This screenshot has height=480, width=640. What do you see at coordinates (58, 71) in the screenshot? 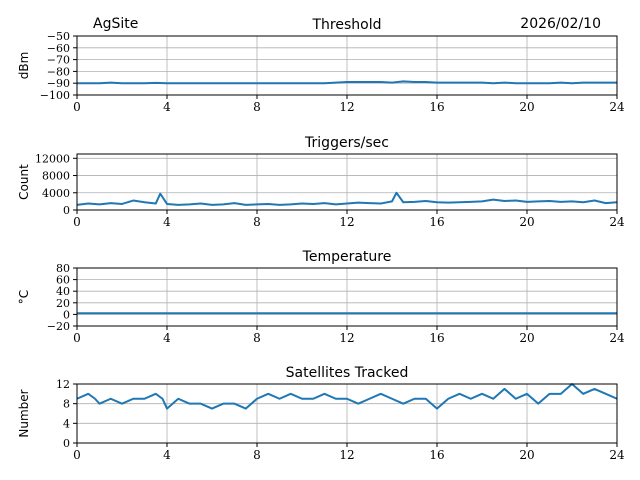
I see `y-tick-label: −80` at bounding box center [58, 71].